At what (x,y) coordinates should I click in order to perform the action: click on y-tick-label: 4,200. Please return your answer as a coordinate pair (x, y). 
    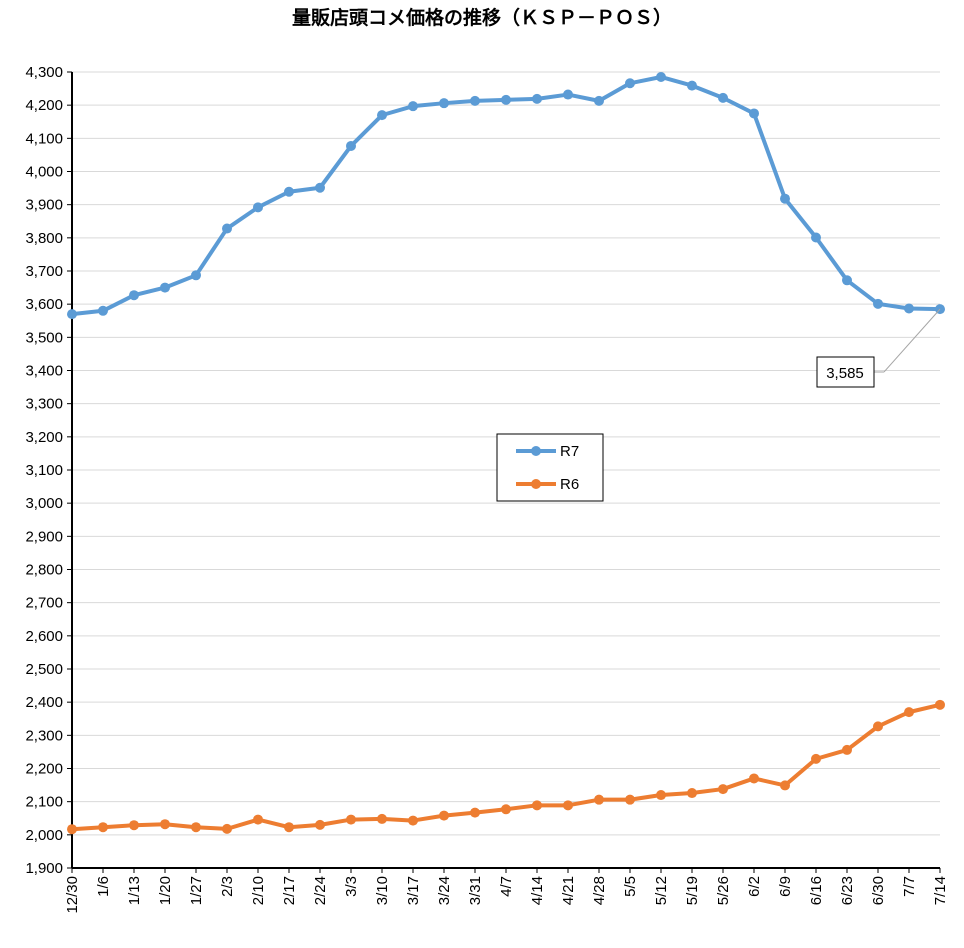
    Looking at the image, I should click on (44, 105).